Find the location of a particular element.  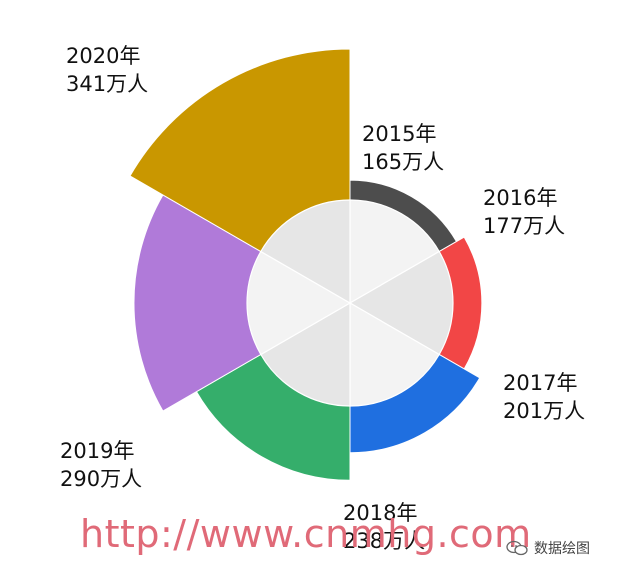

brand-badge: 数据绘图 is located at coordinates (548, 548).